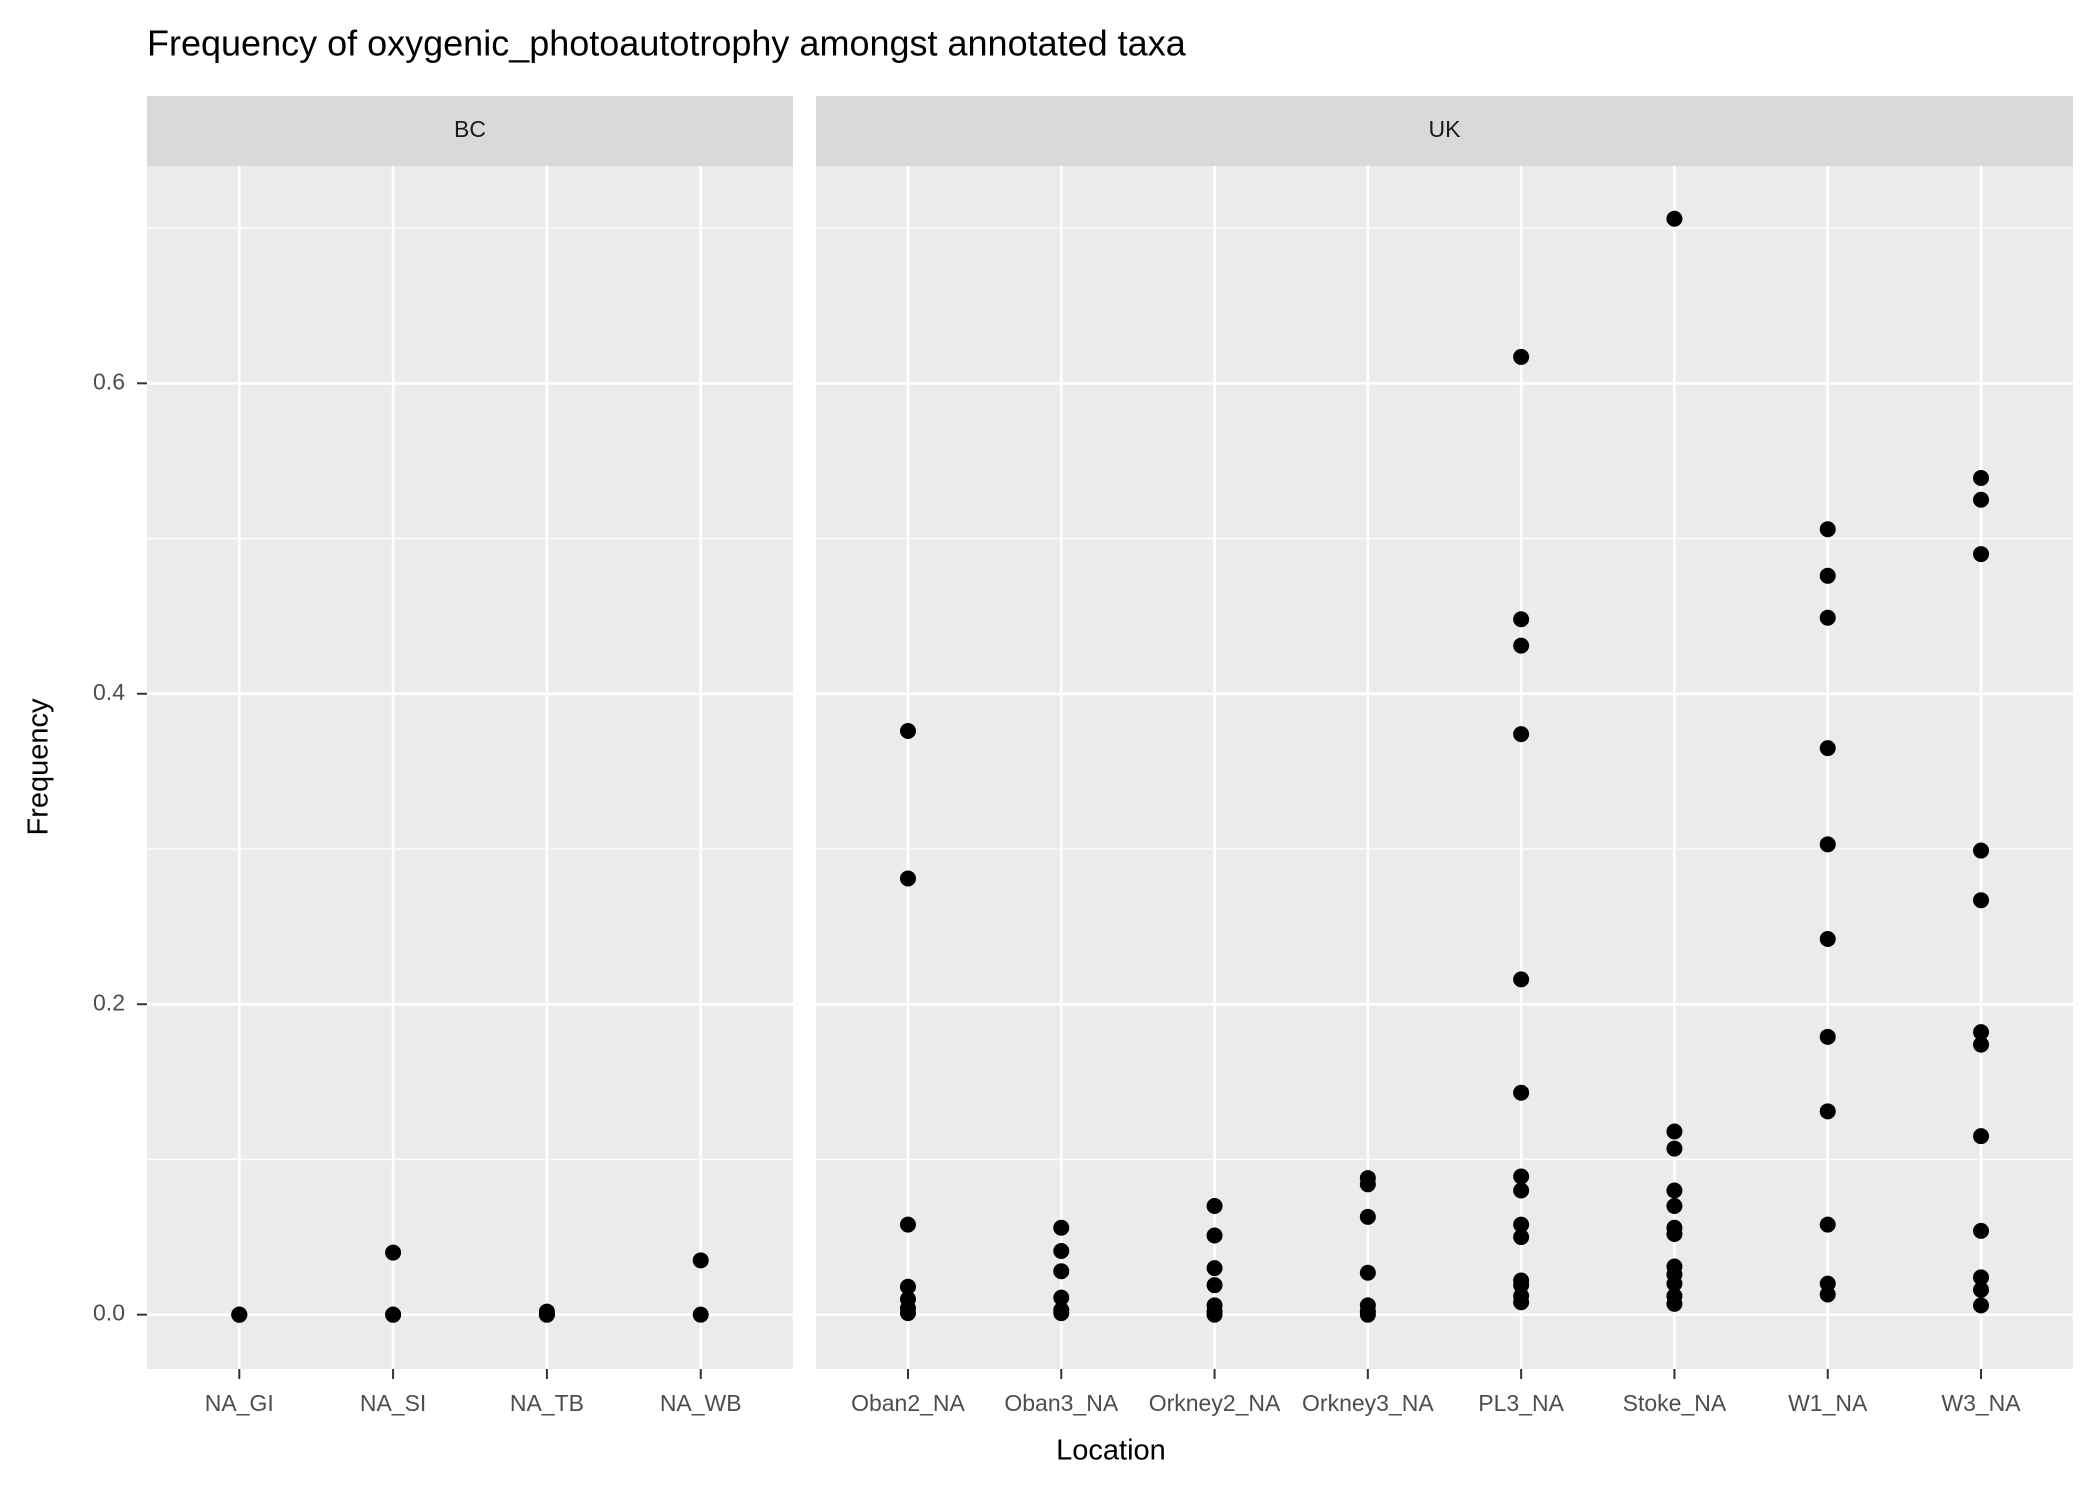  What do you see at coordinates (1521, 1403) in the screenshot?
I see `x-tick-label: PL3_NA` at bounding box center [1521, 1403].